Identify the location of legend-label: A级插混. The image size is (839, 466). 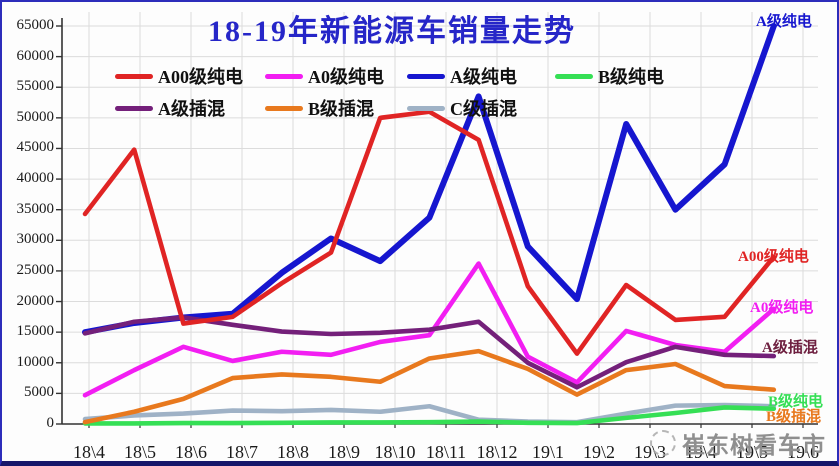
(191, 109).